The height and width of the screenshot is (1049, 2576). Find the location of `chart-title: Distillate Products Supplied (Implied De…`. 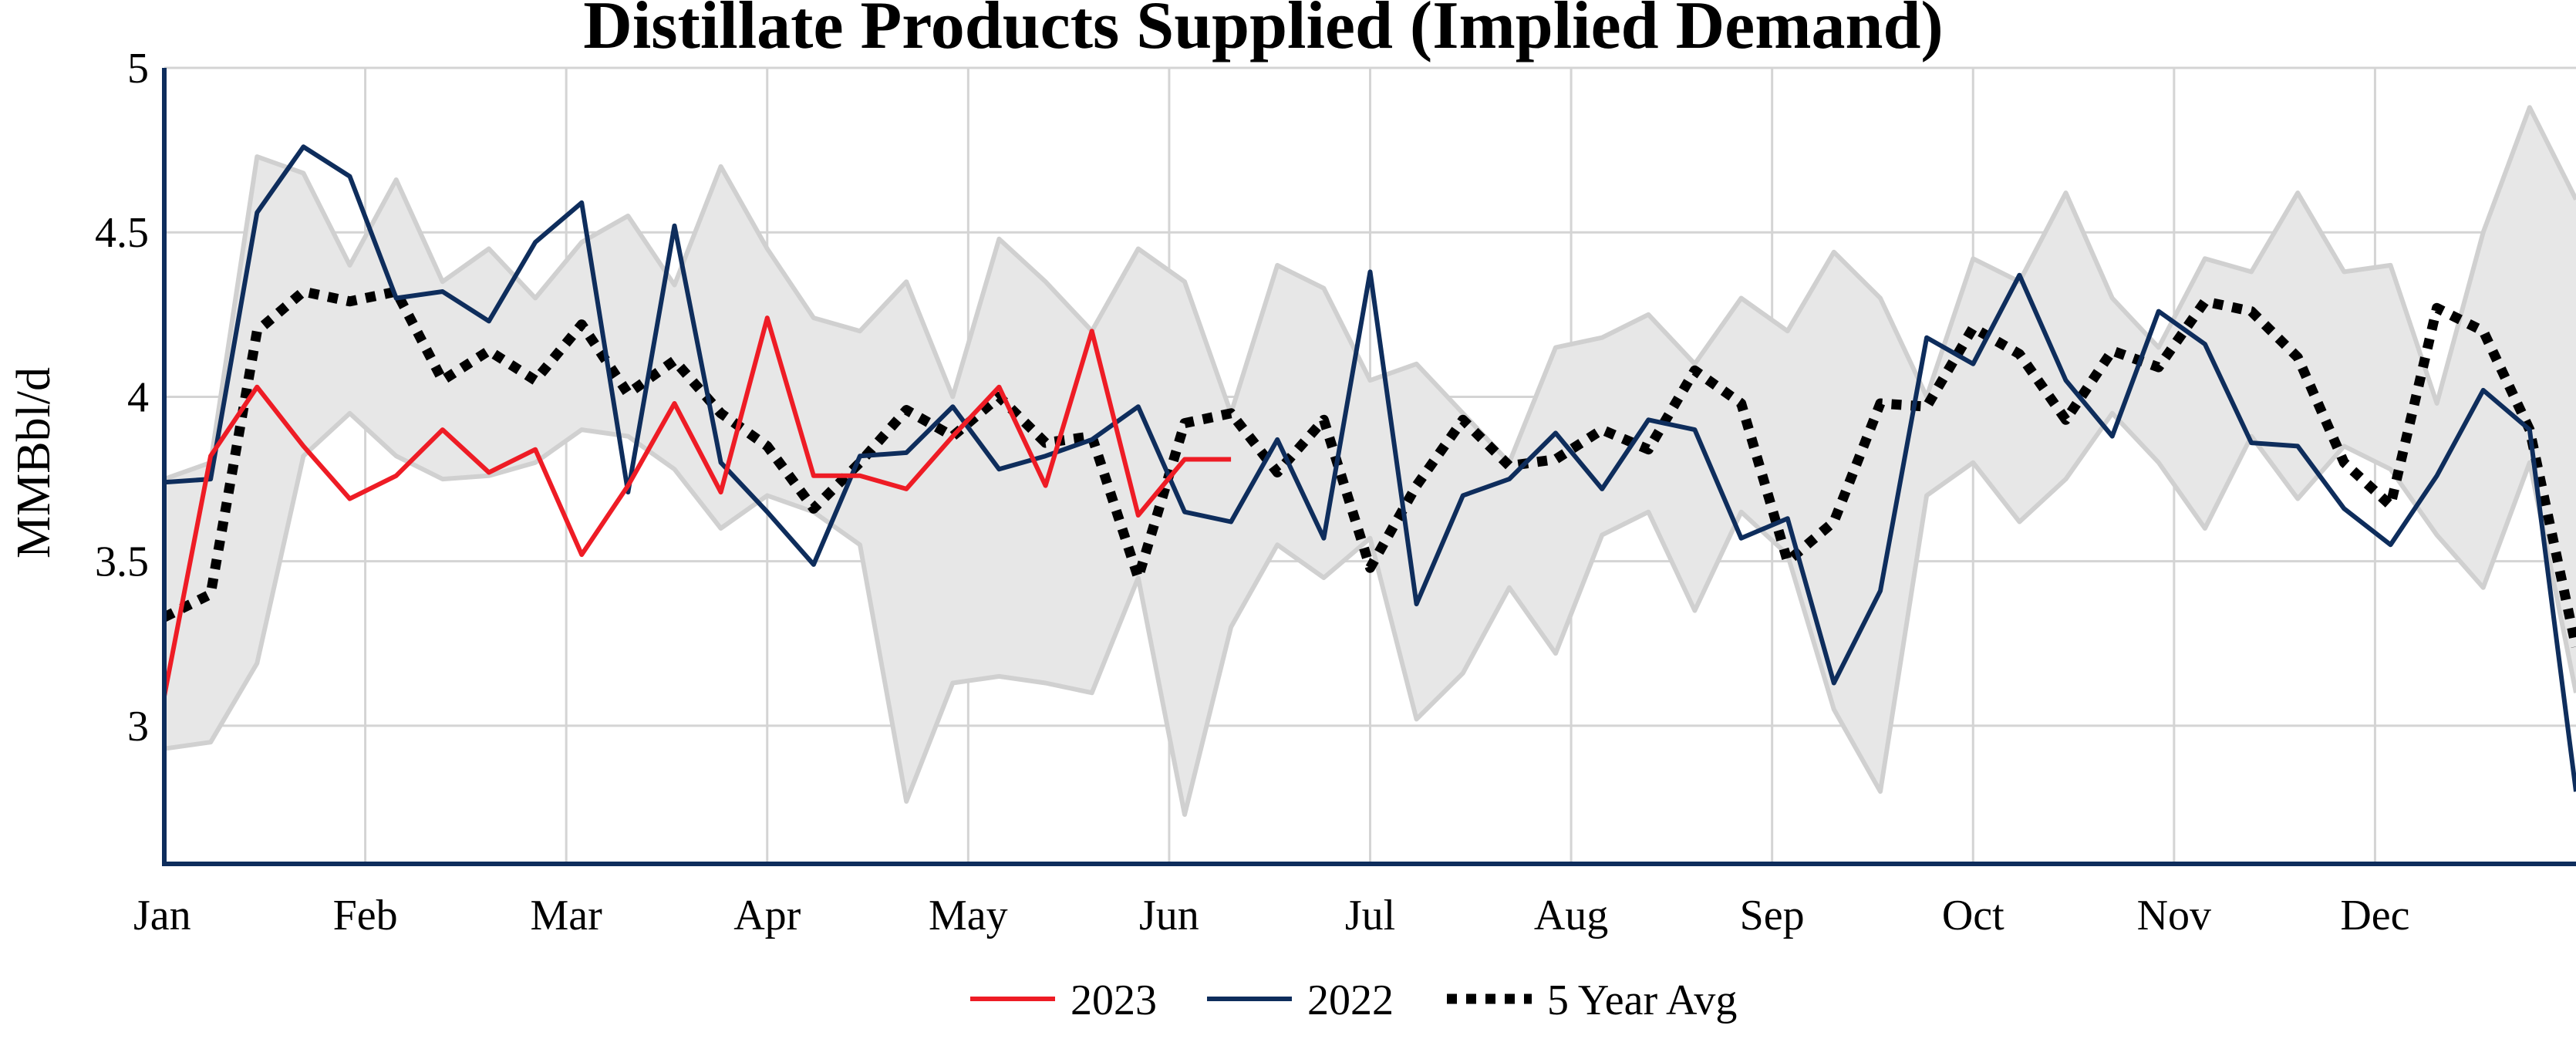

chart-title: Distillate Products Supplied (Implied De… is located at coordinates (1263, 31).